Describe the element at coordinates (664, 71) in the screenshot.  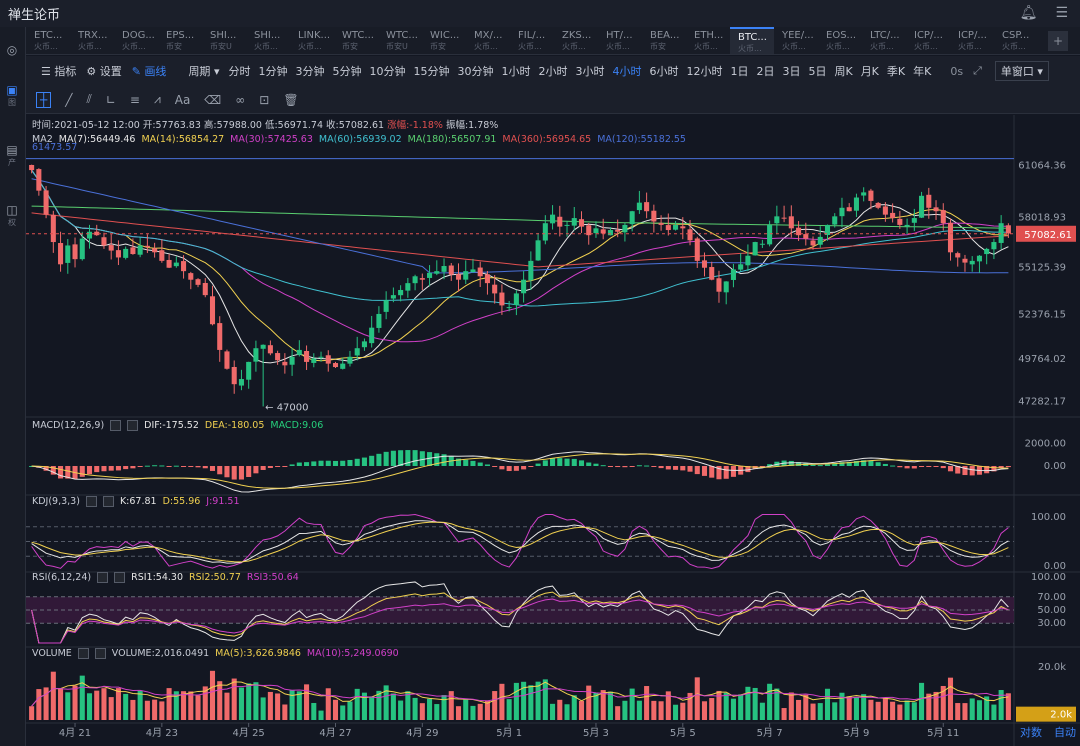
I see `period-11: 6小时` at that location.